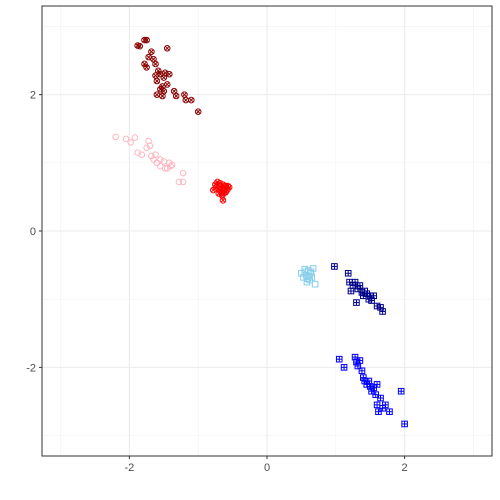  What do you see at coordinates (267, 468) in the screenshot?
I see `x-tick-label: 0` at bounding box center [267, 468].